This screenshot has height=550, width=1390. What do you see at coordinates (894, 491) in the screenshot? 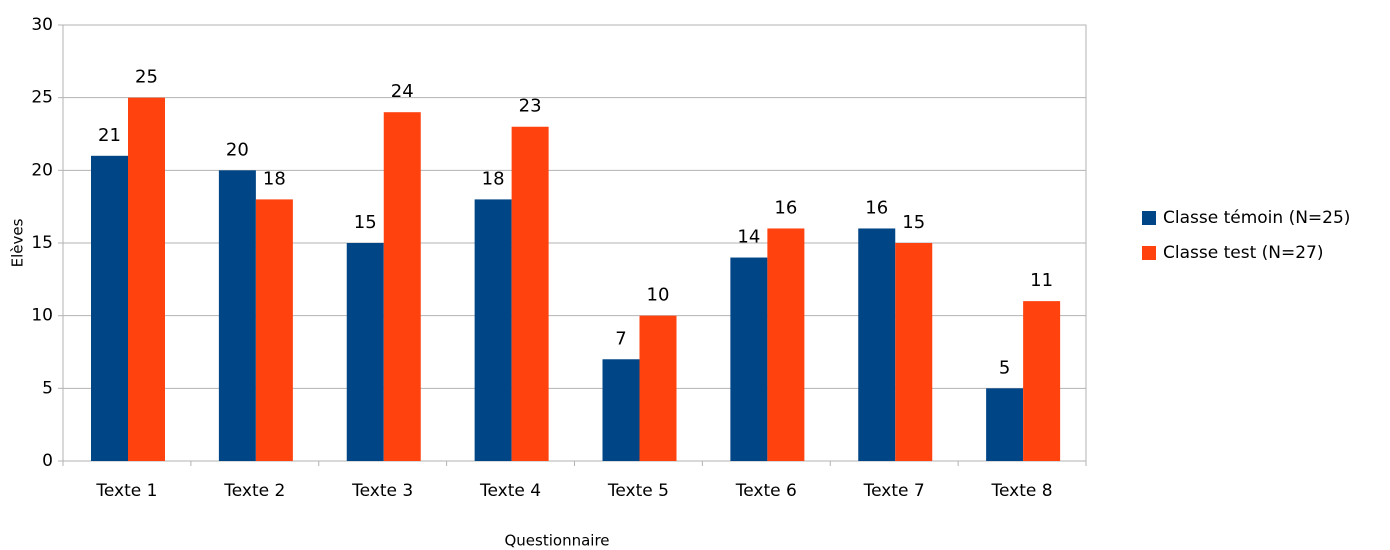
I see `x-tick-label: Texte 7` at bounding box center [894, 491].